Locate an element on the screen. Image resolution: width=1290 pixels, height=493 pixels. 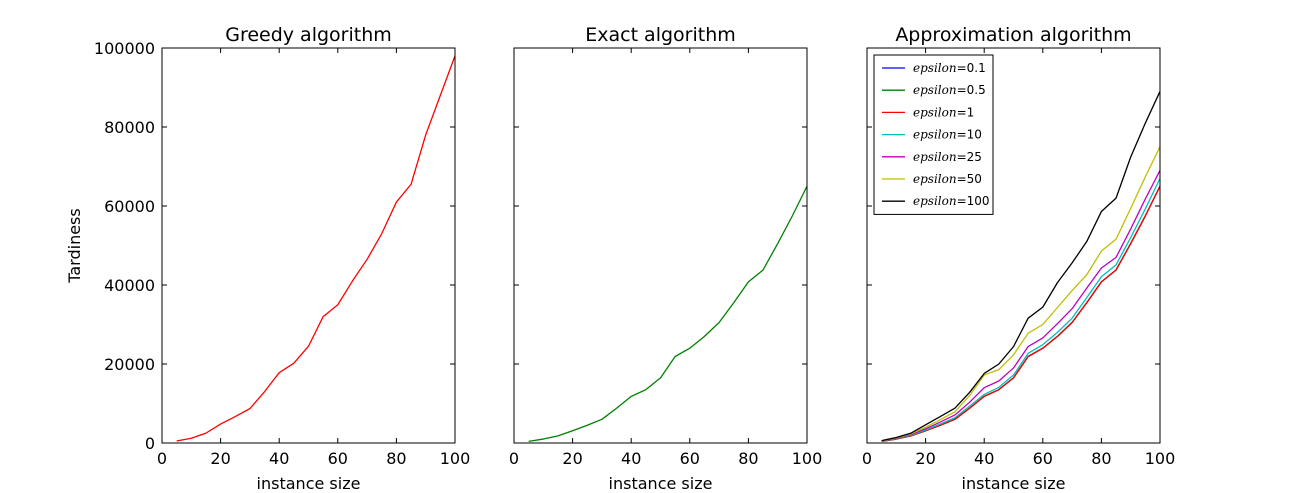
chart-title: Approximation algorithm is located at coordinates (1013, 35).